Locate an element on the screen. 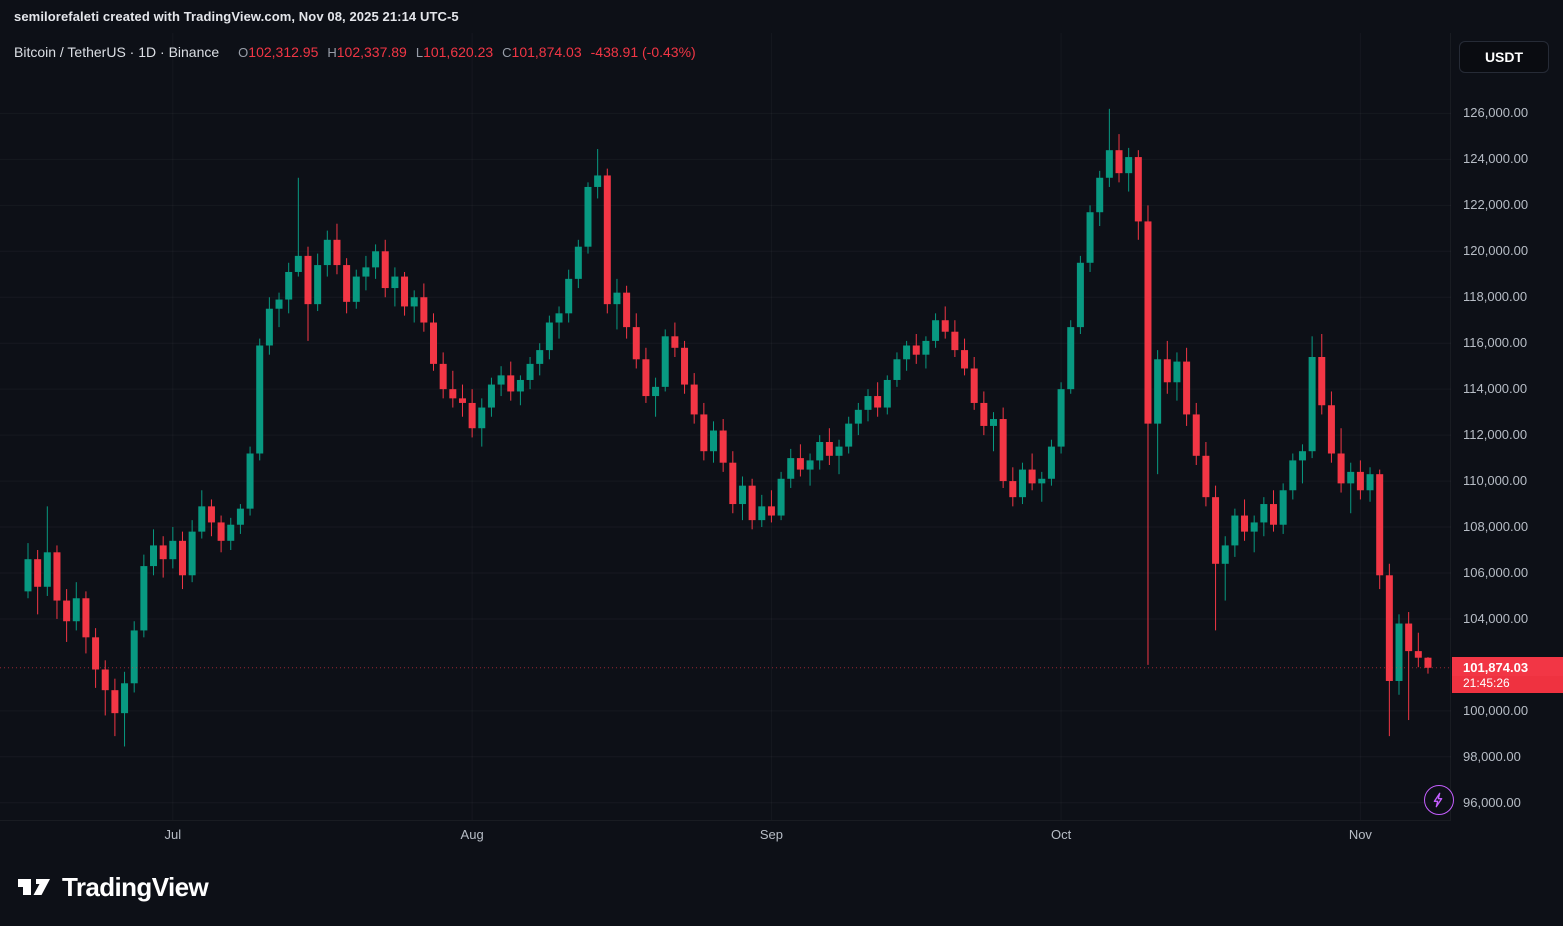 This screenshot has height=926, width=1563. price-axis-label: 108,000.00 is located at coordinates (1496, 527).